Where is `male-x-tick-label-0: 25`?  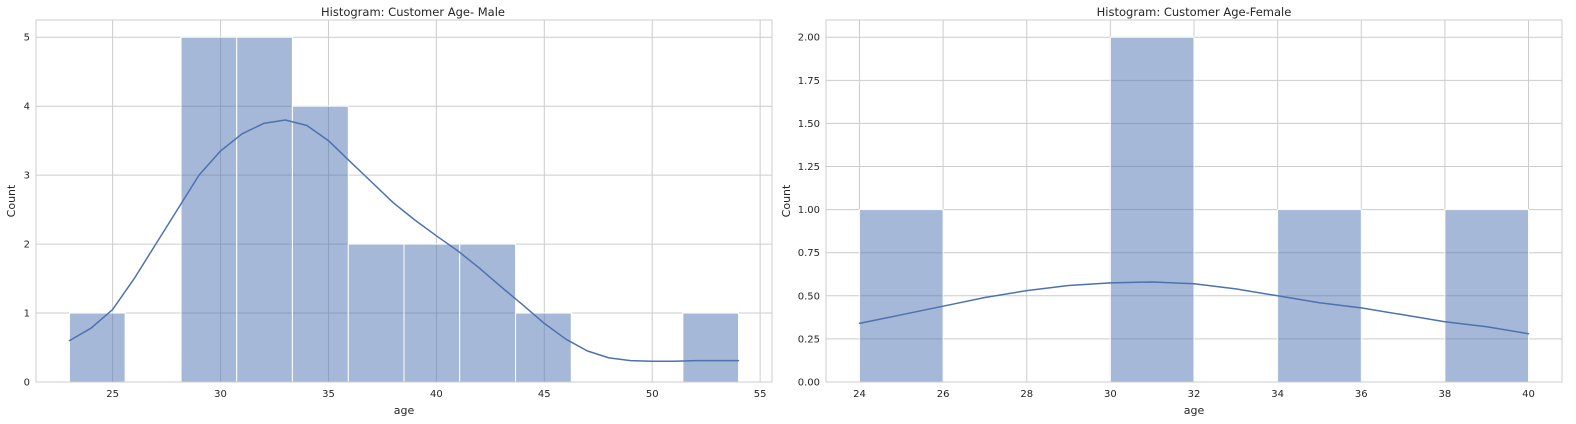
male-x-tick-label-0: 25 is located at coordinates (112, 394).